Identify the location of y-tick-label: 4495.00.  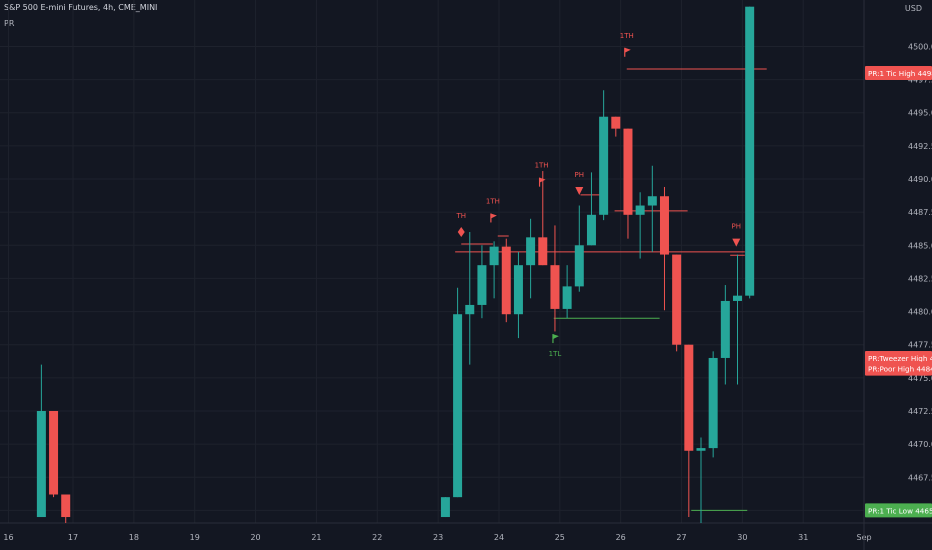
(920, 113).